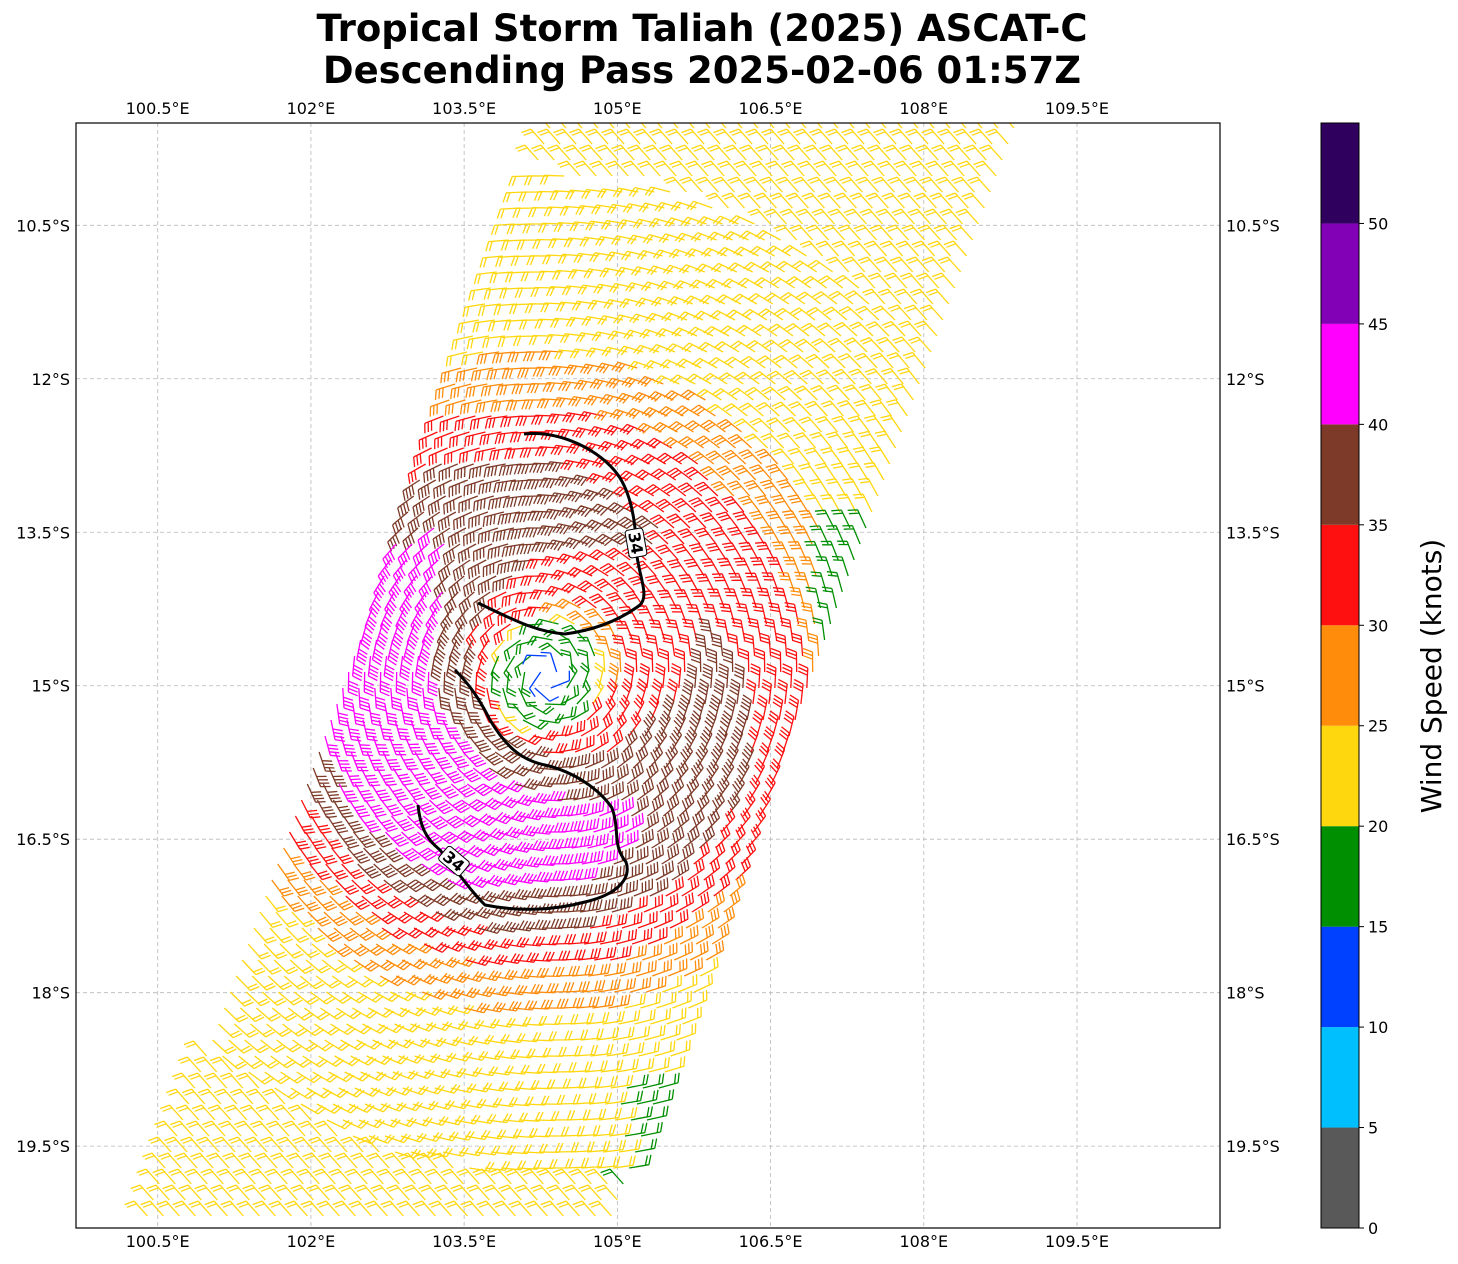 The height and width of the screenshot is (1264, 1458). Describe the element at coordinates (1378, 726) in the screenshot. I see `colorbar-tick-label: 25` at that location.